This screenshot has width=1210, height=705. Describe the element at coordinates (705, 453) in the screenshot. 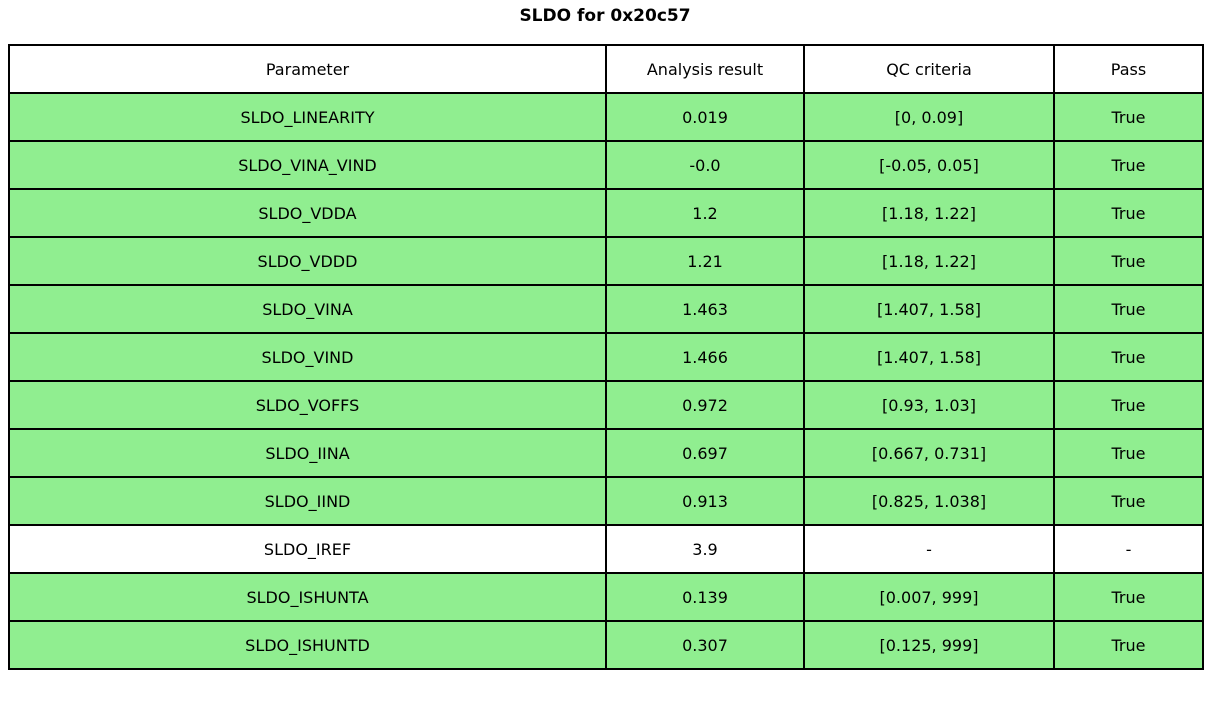

I see `analysis-result-cell: 0.697` at that location.